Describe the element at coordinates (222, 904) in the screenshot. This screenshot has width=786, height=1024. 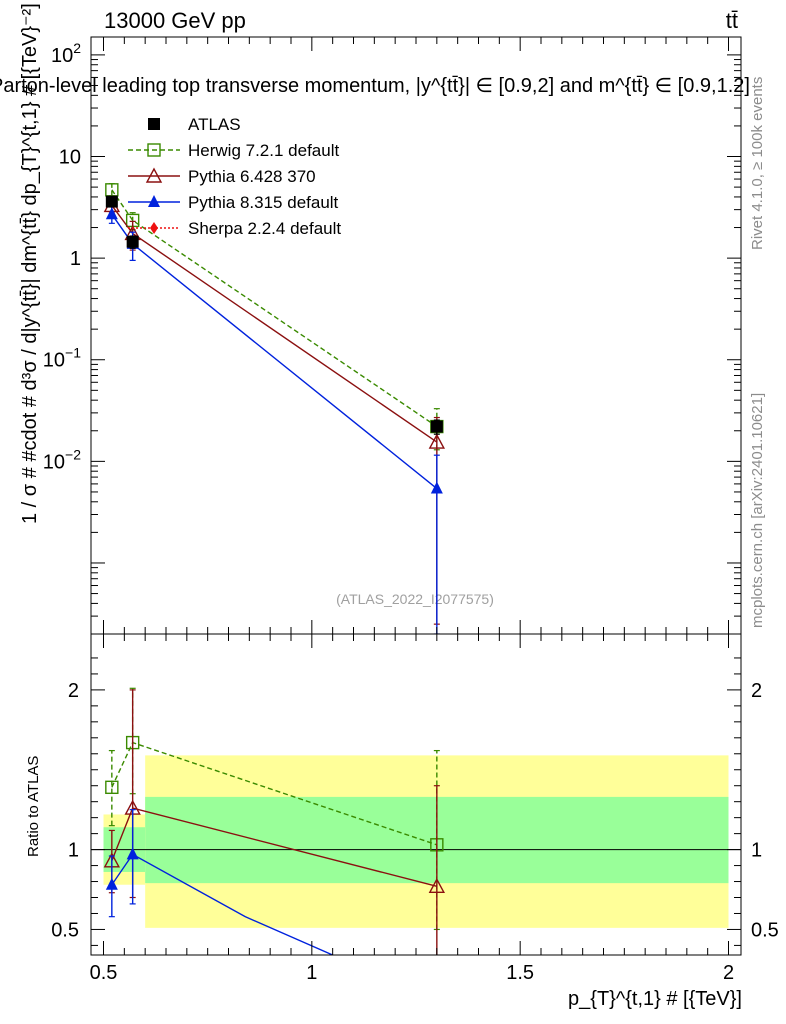
I see `ratio-pythia8-line` at that location.